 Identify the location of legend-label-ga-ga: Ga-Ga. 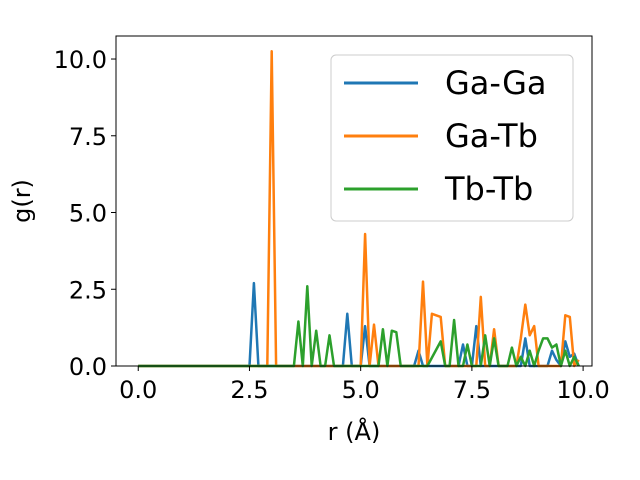
(496, 83).